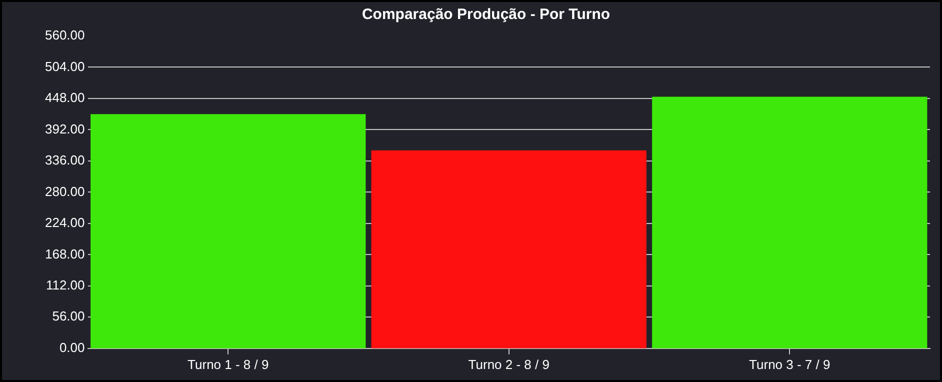  I want to click on chart-title: Comparação Produção - Por Turno, so click(486, 15).